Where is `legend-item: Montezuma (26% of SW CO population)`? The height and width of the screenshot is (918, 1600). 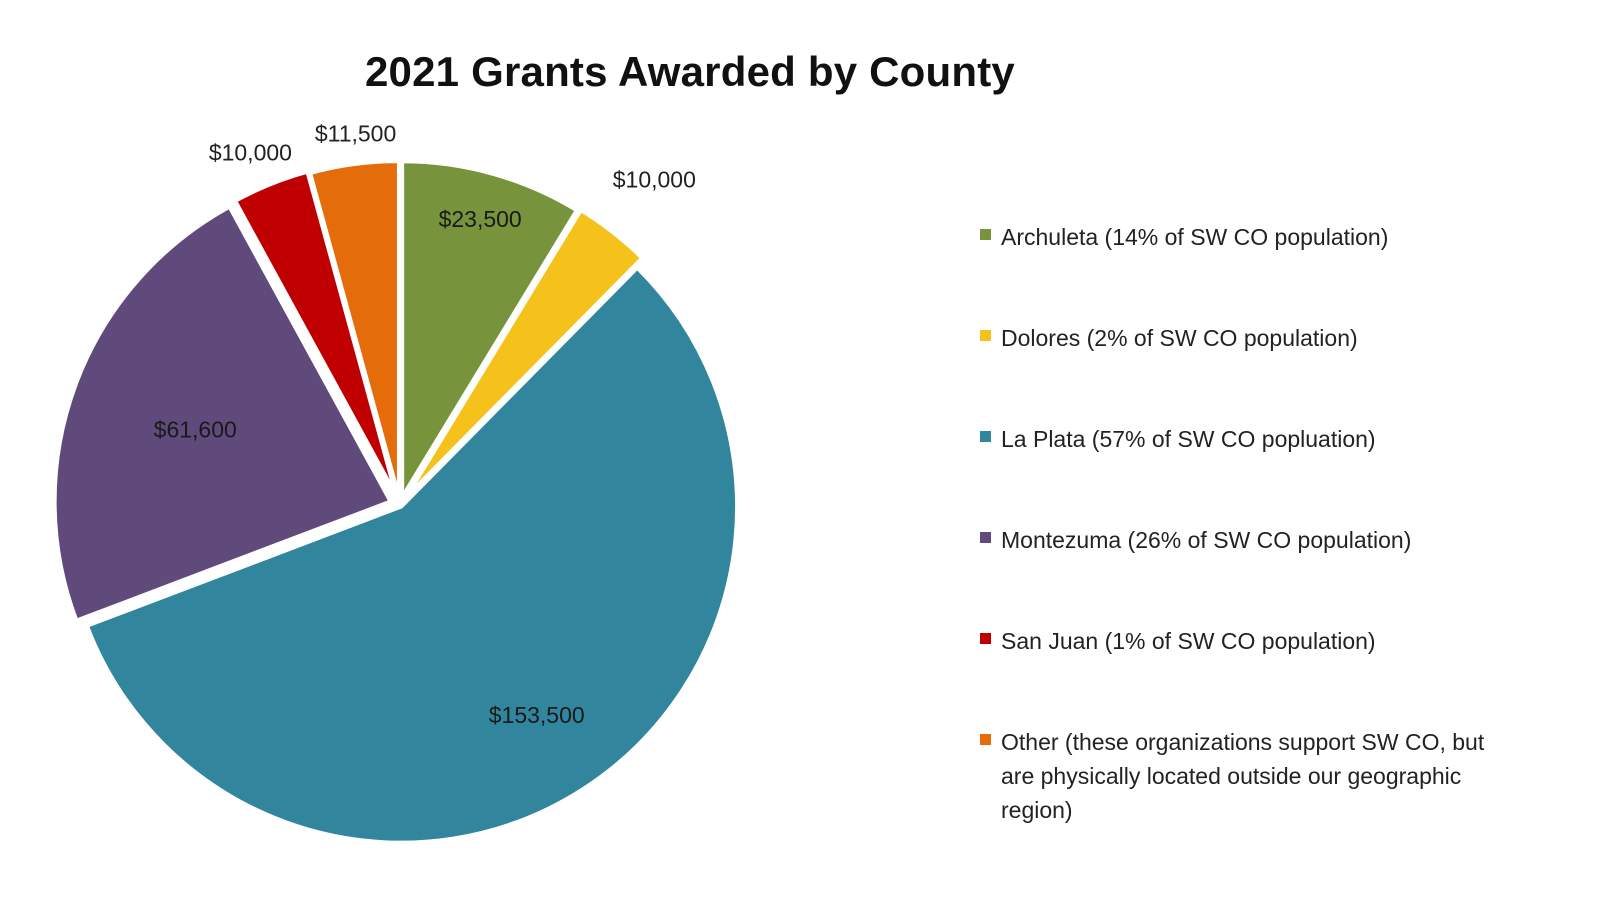 legend-item: Montezuma (26% of SW CO population) is located at coordinates (1245, 540).